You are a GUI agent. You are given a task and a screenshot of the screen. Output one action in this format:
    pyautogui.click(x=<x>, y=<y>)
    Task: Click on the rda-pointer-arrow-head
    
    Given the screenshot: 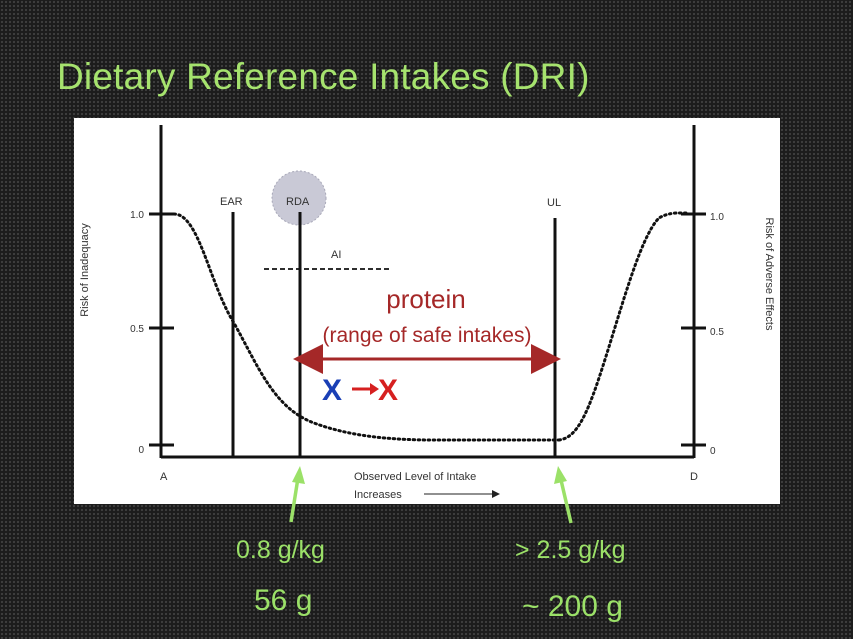 What is the action you would take?
    pyautogui.click(x=298, y=475)
    